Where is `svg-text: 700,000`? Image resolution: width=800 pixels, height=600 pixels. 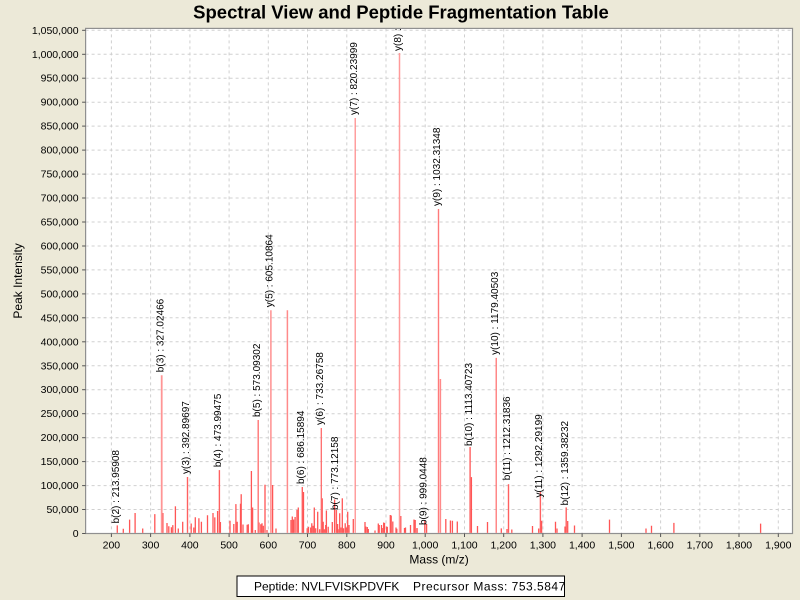
svg-text: 700,000 is located at coordinates (60, 199).